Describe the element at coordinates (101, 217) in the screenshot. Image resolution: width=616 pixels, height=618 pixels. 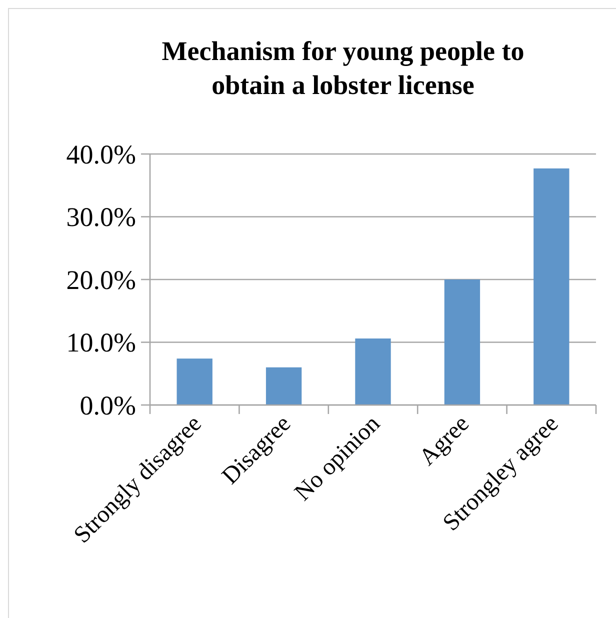
I see `y-tick-label: 30.0%` at that location.